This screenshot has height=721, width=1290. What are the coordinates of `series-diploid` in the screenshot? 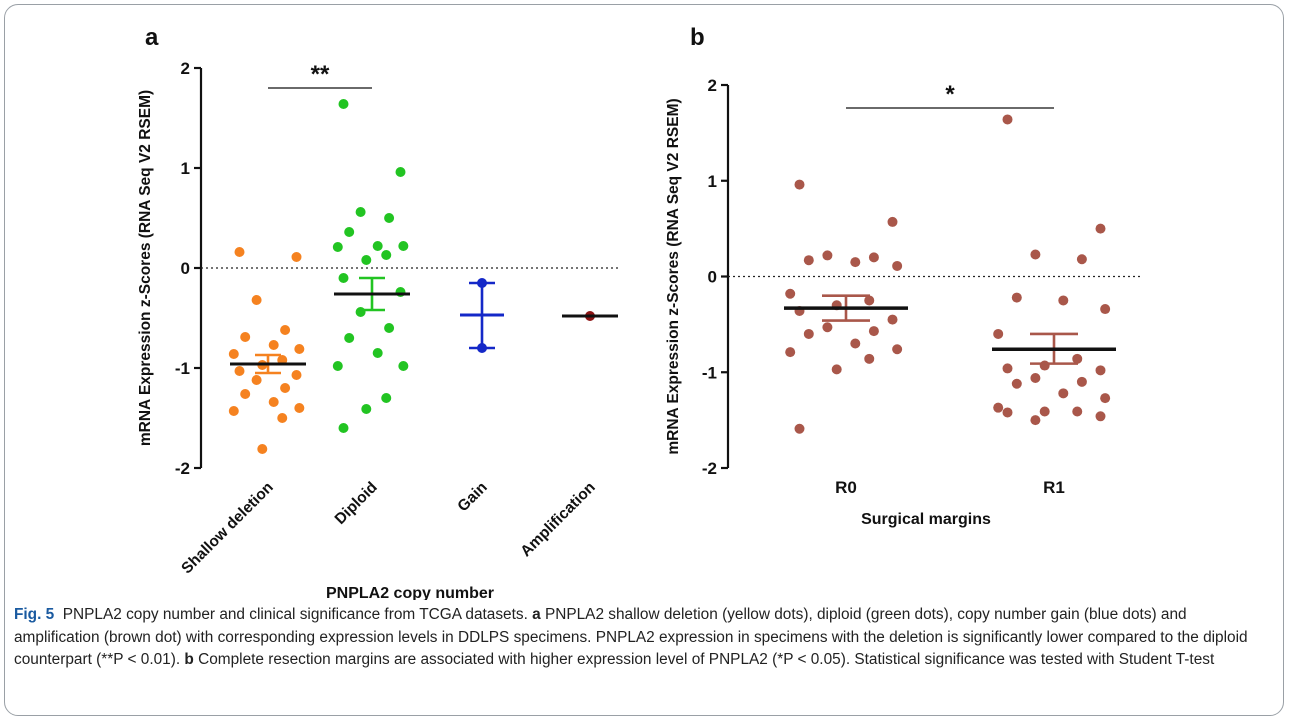 It's located at (371, 266).